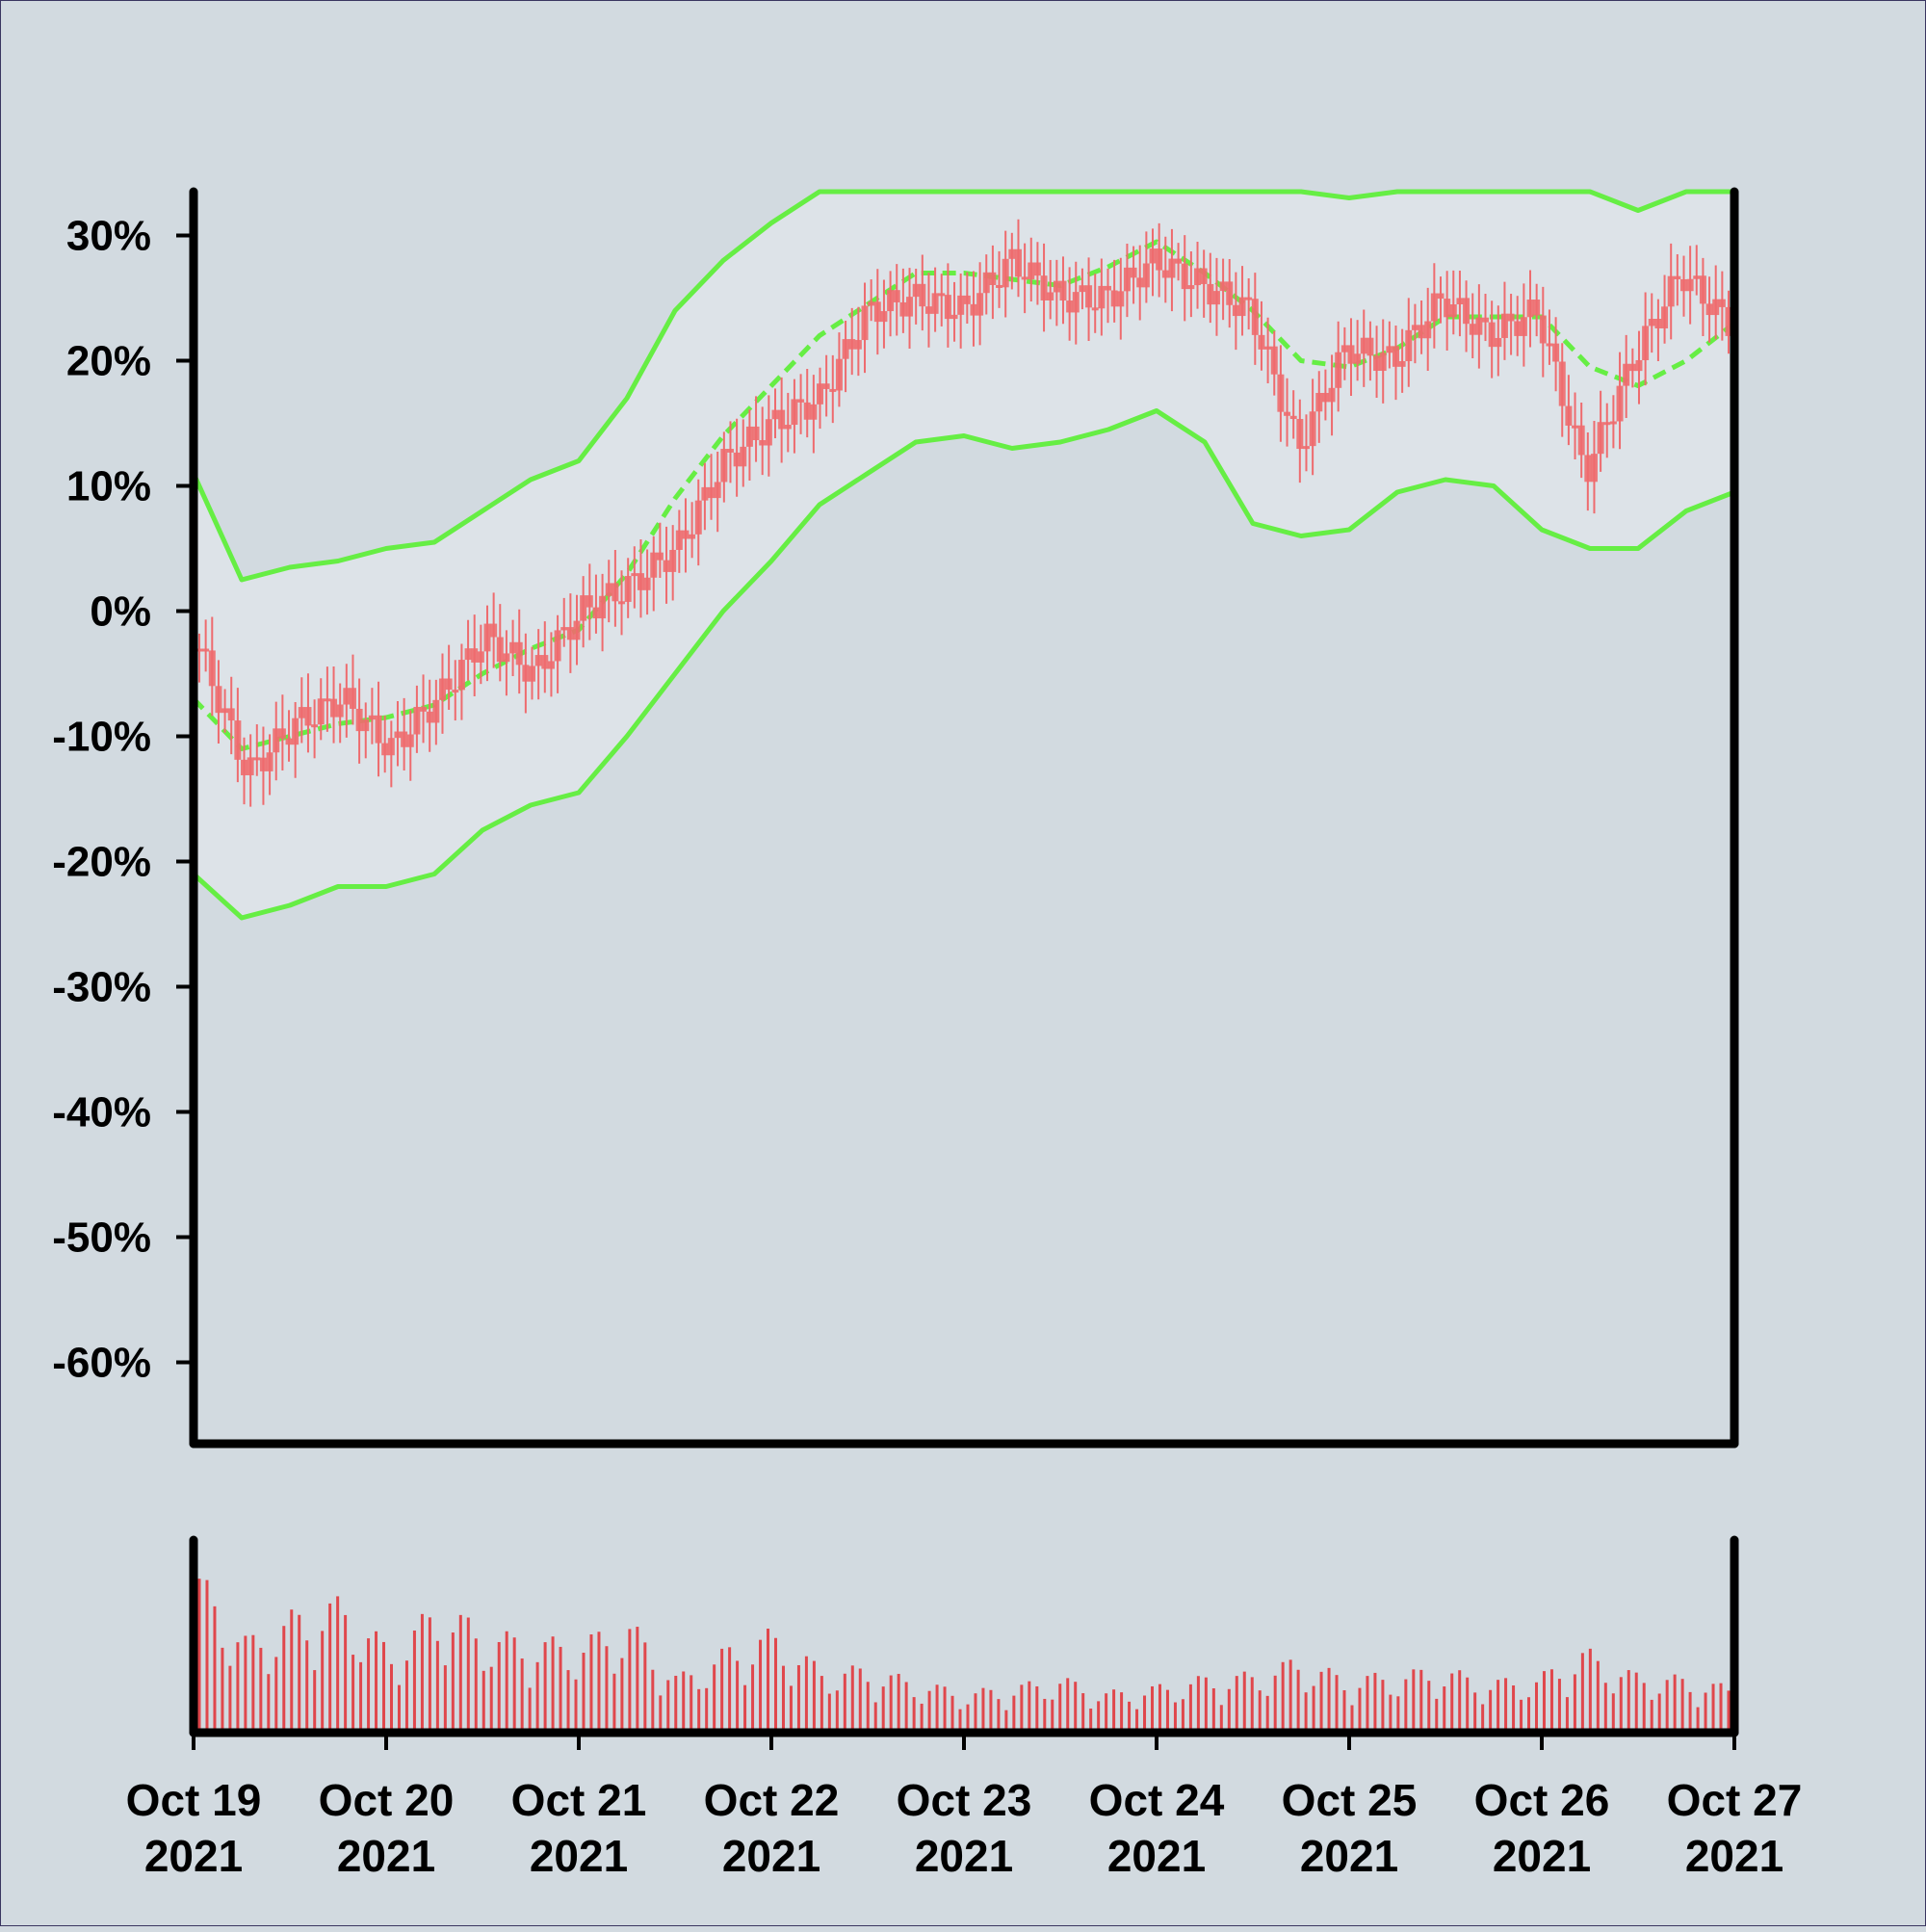 This screenshot has width=1926, height=1932. What do you see at coordinates (101, 1363) in the screenshot?
I see `y-tick-label: -60%` at bounding box center [101, 1363].